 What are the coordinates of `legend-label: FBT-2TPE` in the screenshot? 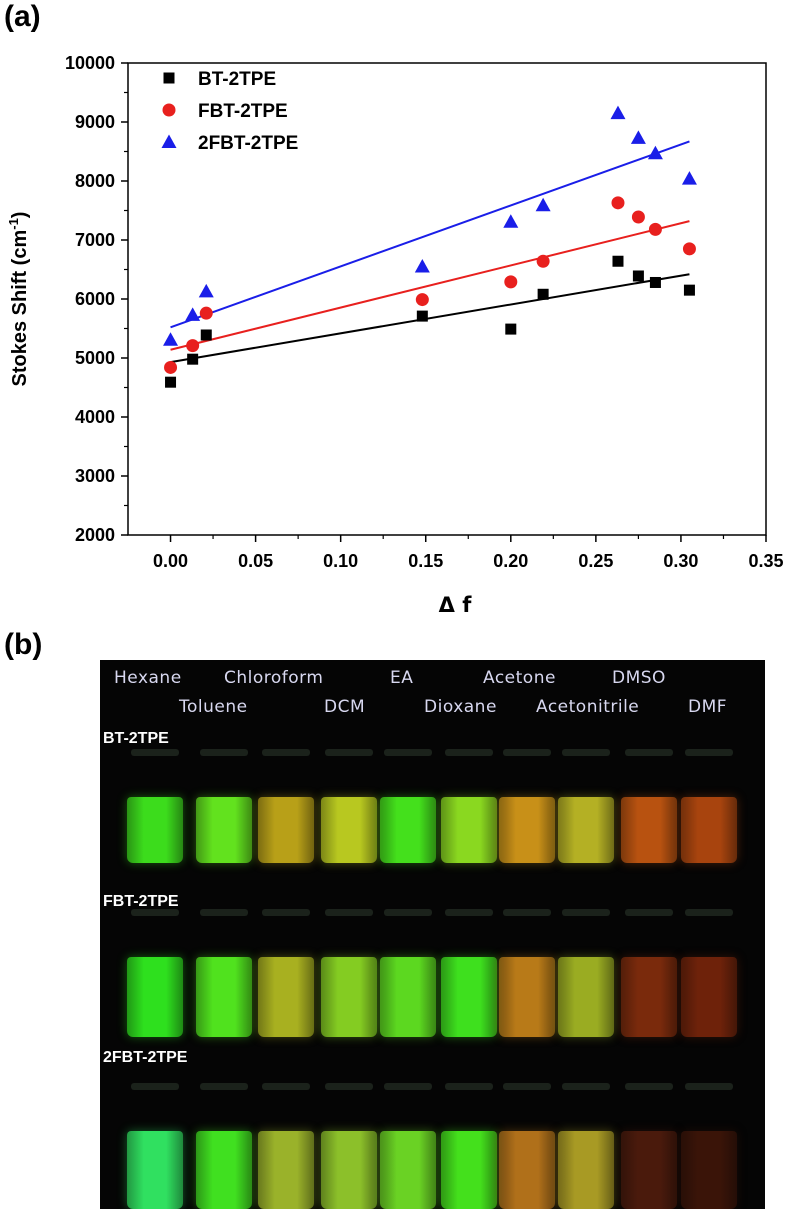 It's located at (243, 111).